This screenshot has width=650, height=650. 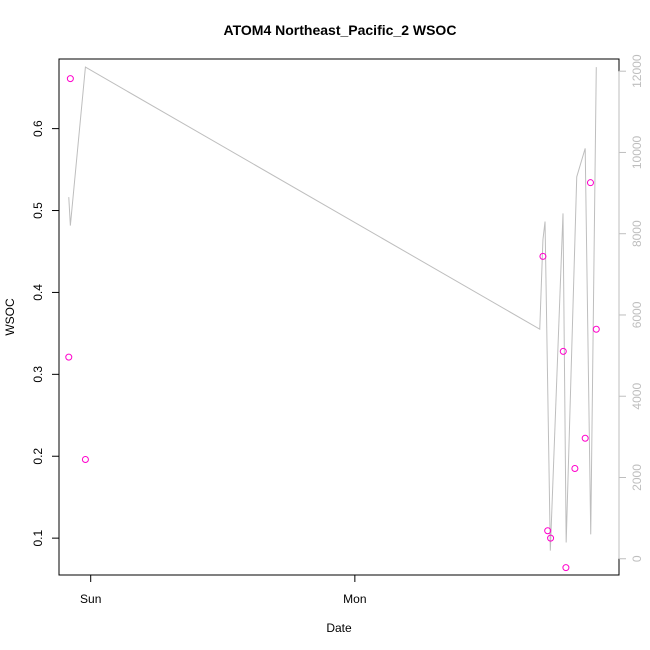 I want to click on x-axis-label: Date, so click(x=339, y=628).